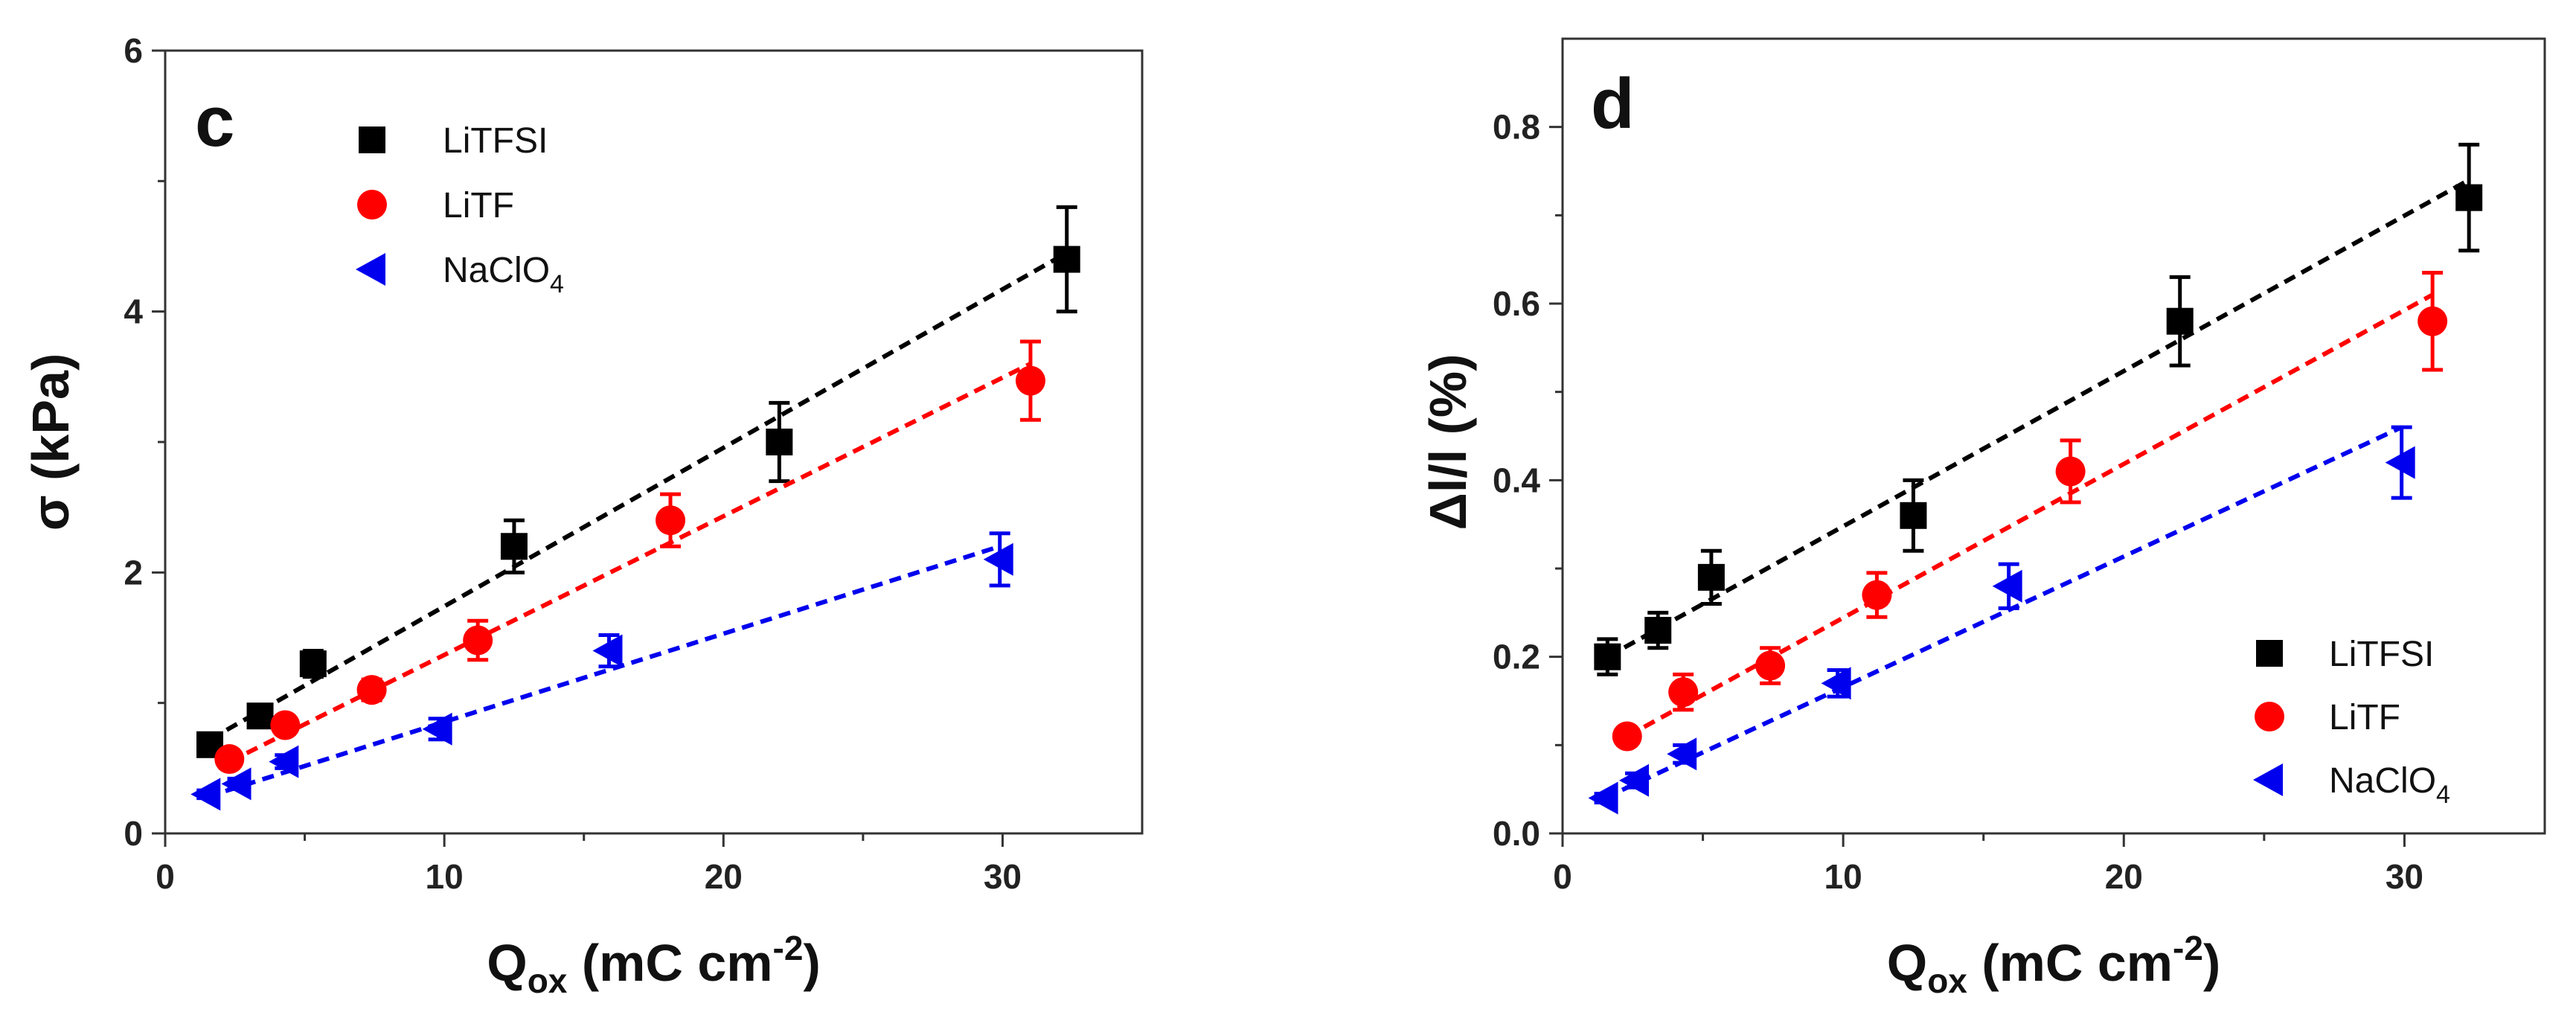 The height and width of the screenshot is (1012, 2576). Describe the element at coordinates (133, 833) in the screenshot. I see `panel-c-ytick-label: 0` at that location.